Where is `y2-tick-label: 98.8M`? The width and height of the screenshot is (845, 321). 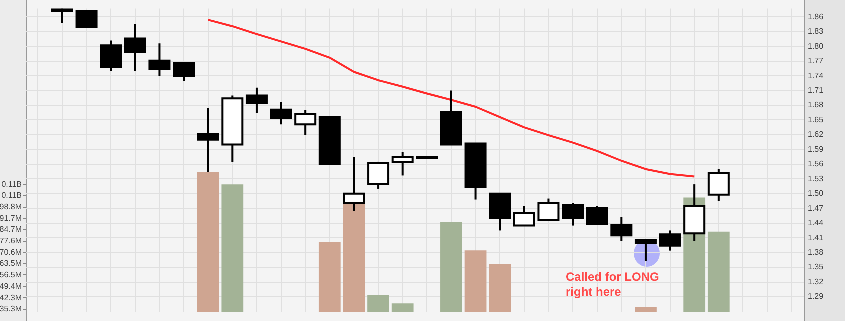
y2-tick-label: 98.8M is located at coordinates (11, 207).